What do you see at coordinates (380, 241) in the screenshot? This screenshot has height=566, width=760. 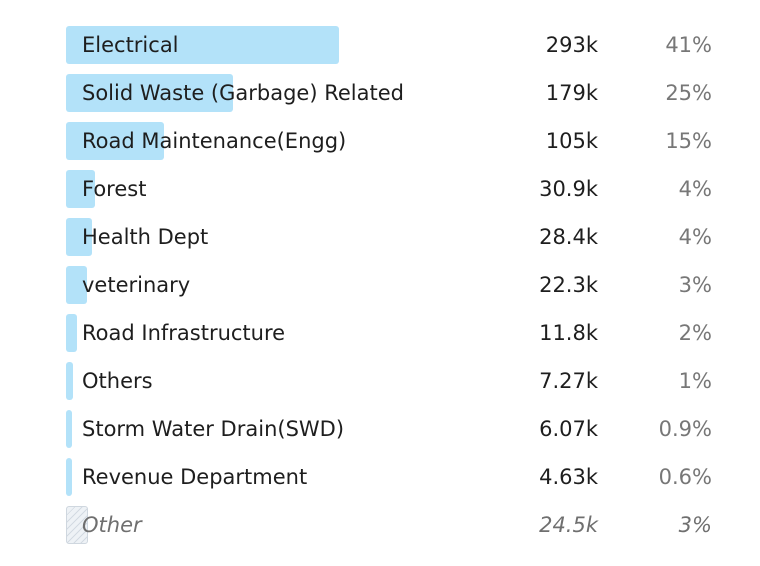 I see `chart-row: Health Dept 28.4k 4%` at bounding box center [380, 241].